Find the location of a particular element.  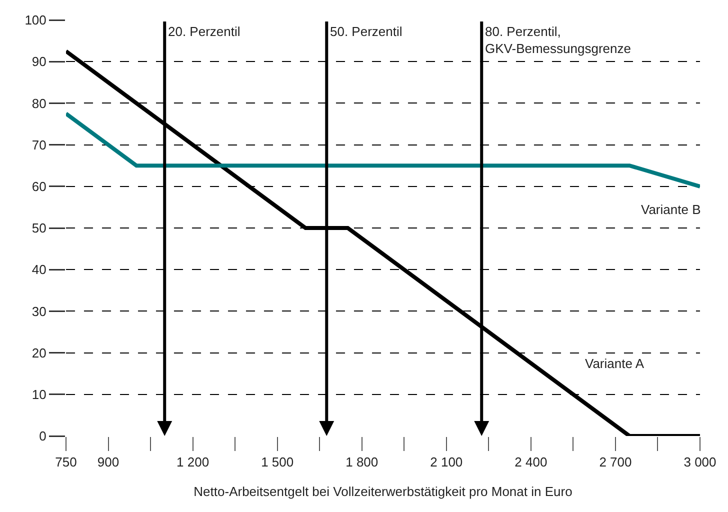

x-tick-label: 2 400 is located at coordinates (531, 462).